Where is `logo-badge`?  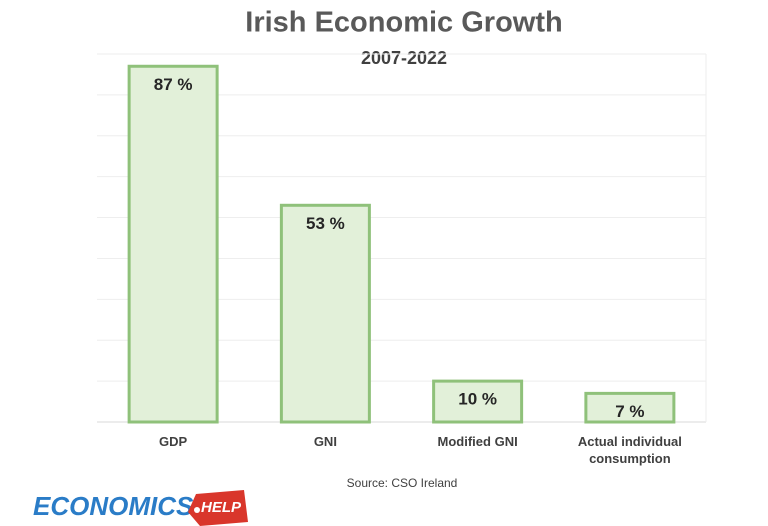 logo-badge is located at coordinates (218, 508).